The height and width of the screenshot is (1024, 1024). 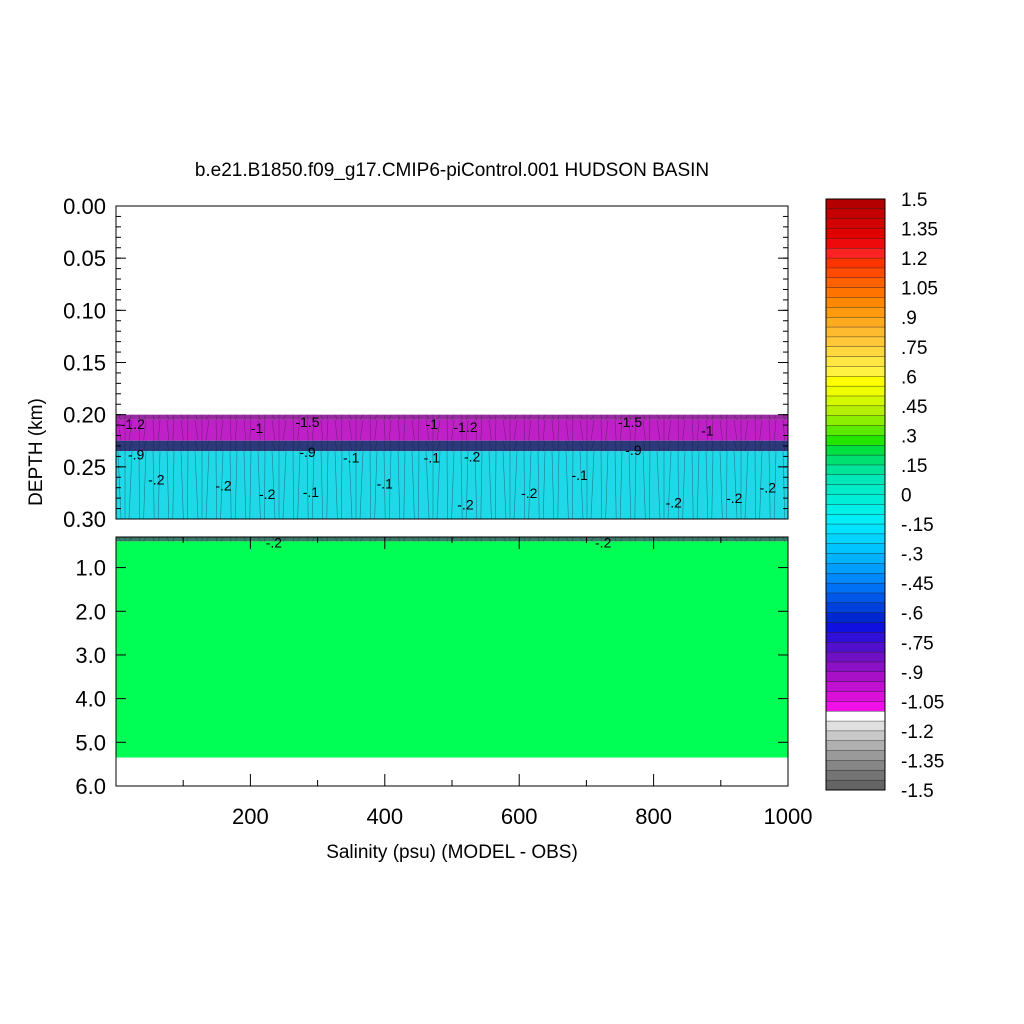 I want to click on colorbar-label-0: 1.5, so click(x=914, y=200).